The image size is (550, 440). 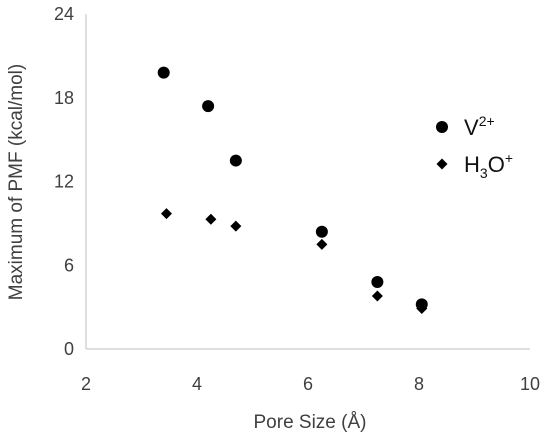 I want to click on y-tick-label: 0, so click(x=69, y=349).